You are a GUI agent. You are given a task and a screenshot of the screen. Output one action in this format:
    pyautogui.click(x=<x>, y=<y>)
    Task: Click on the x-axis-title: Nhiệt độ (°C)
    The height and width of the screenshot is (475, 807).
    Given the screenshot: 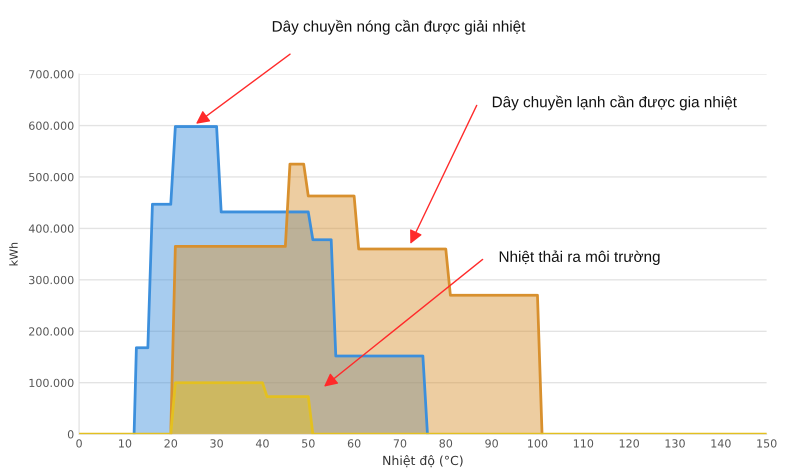 What is the action you would take?
    pyautogui.click(x=423, y=461)
    